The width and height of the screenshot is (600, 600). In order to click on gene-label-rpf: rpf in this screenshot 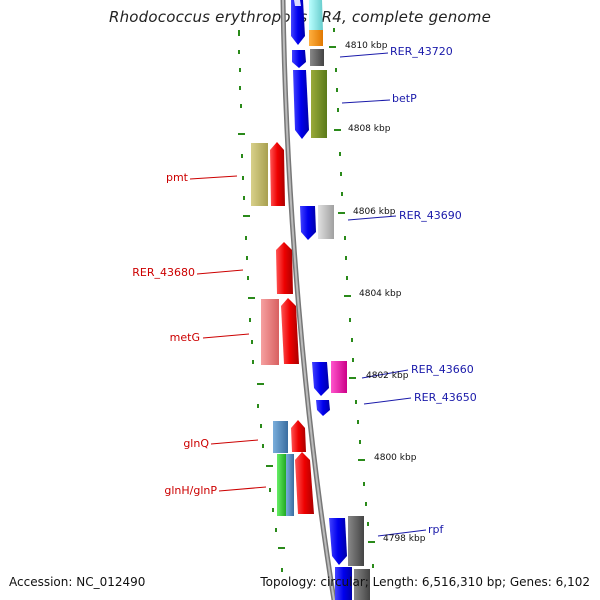, I will do `click(436, 529)`.